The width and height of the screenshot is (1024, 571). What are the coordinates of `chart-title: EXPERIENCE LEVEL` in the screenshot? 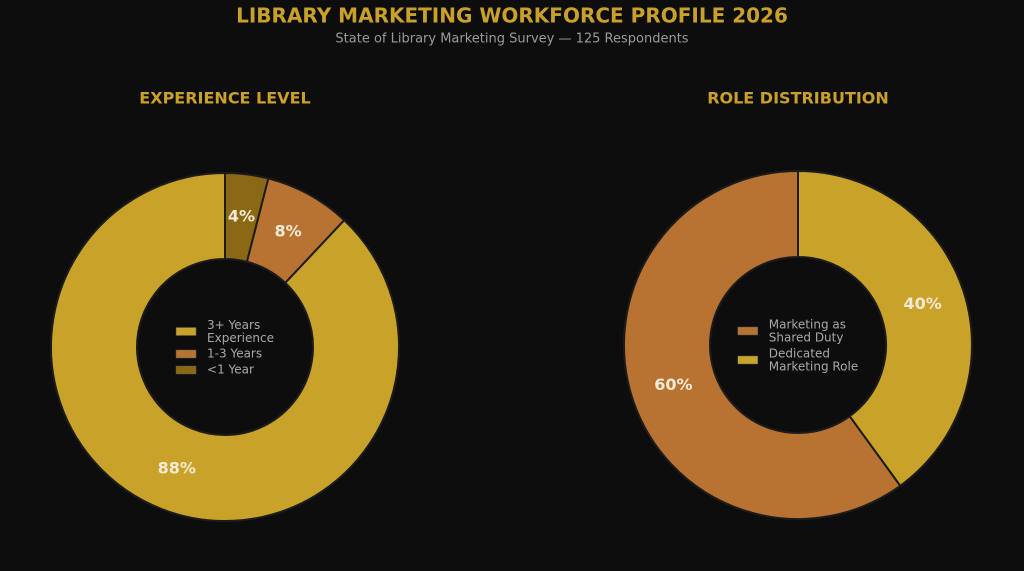 It's located at (224, 98).